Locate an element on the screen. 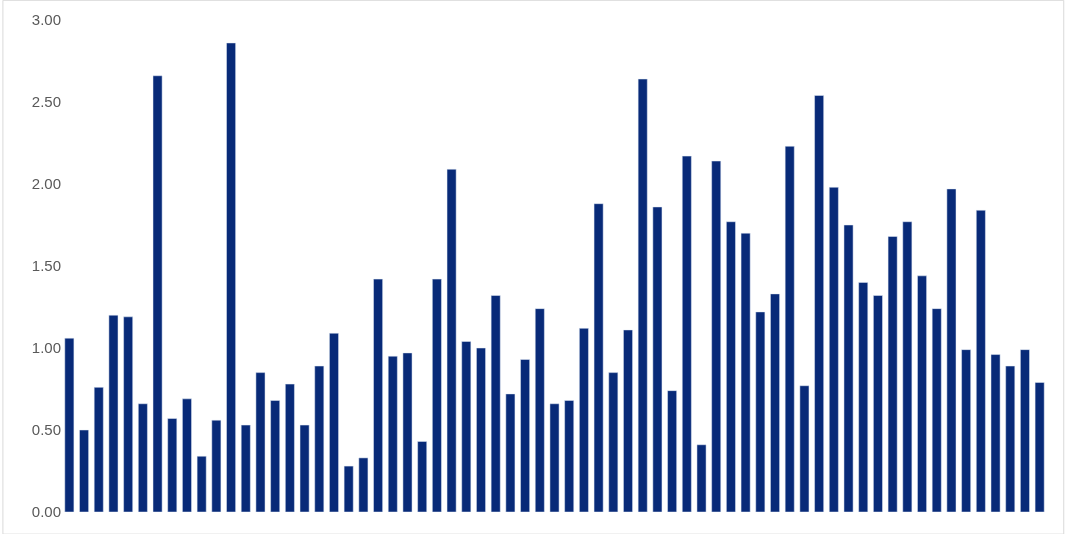 The height and width of the screenshot is (534, 1065). y-tick-label: 0.00 is located at coordinates (46, 512).